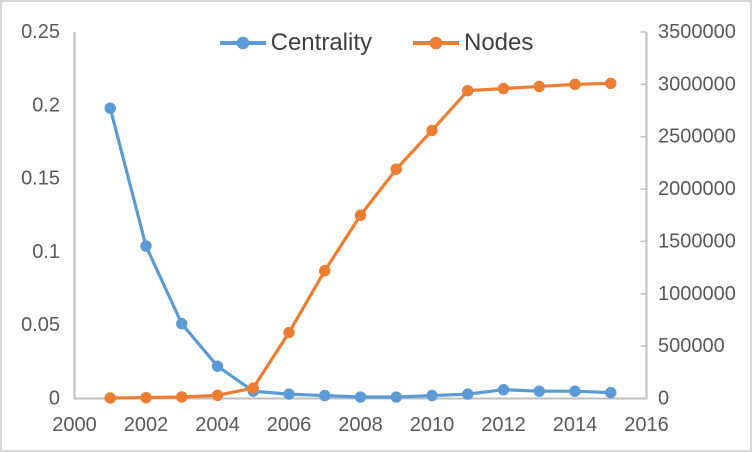 The image size is (752, 452). What do you see at coordinates (646, 425) in the screenshot?
I see `x-axis-tick-label: 2016` at bounding box center [646, 425].